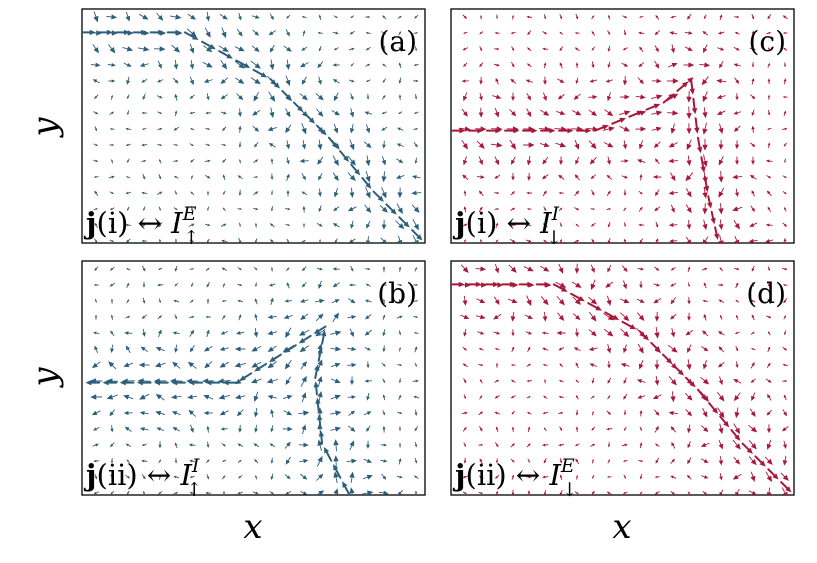 Image resolution: width=817 pixels, height=563 pixels. Describe the element at coordinates (397, 293) in the screenshot. I see `panel-tag: (b)` at that location.